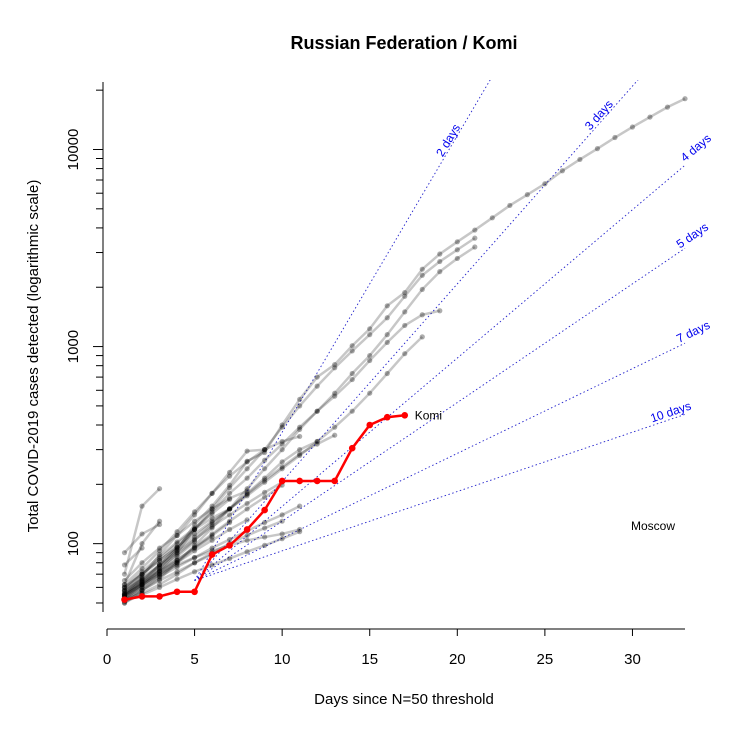 The image size is (750, 750). I want to click on x-tick-label: 30, so click(632, 659).